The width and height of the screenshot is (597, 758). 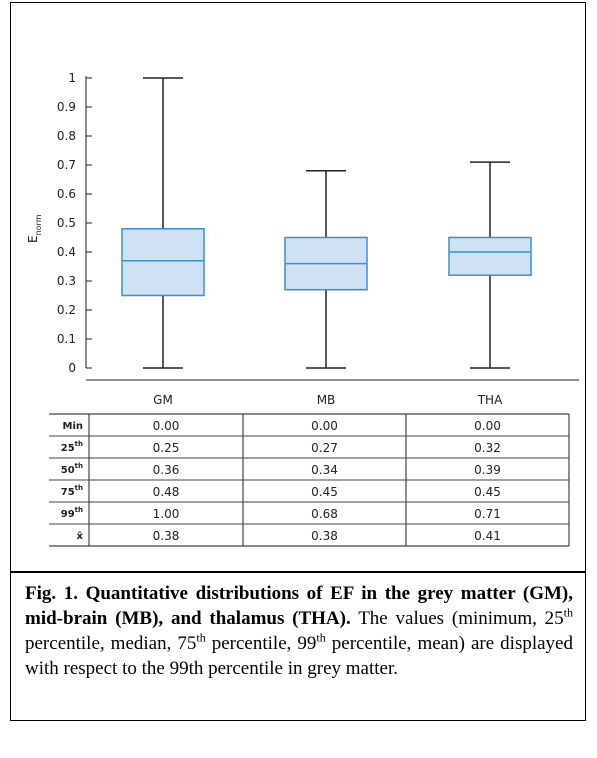 I want to click on table-cell-4-0: 1.00, so click(x=166, y=514).